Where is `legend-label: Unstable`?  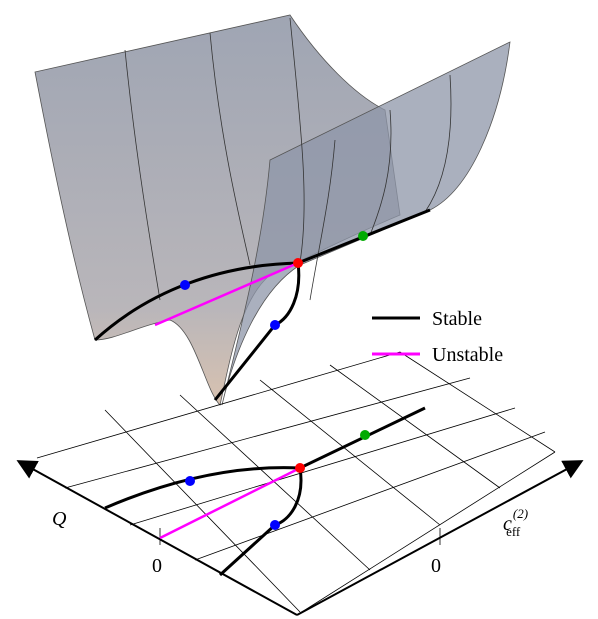
legend-label: Unstable is located at coordinates (467, 355).